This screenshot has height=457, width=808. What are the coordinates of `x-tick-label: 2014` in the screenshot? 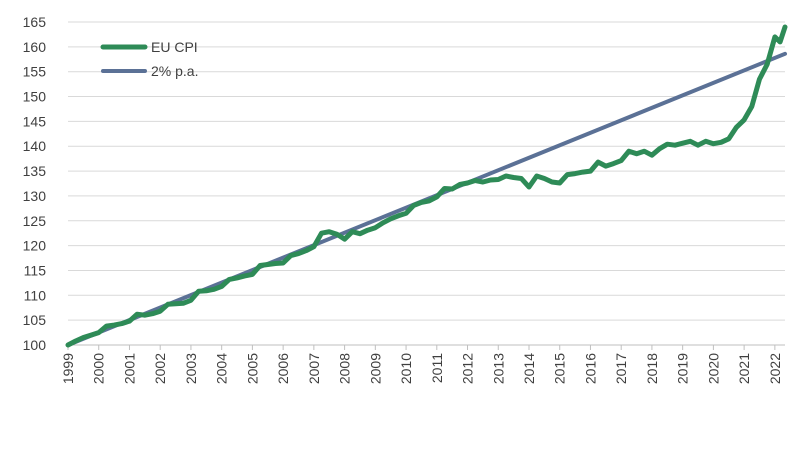 It's located at (529, 368).